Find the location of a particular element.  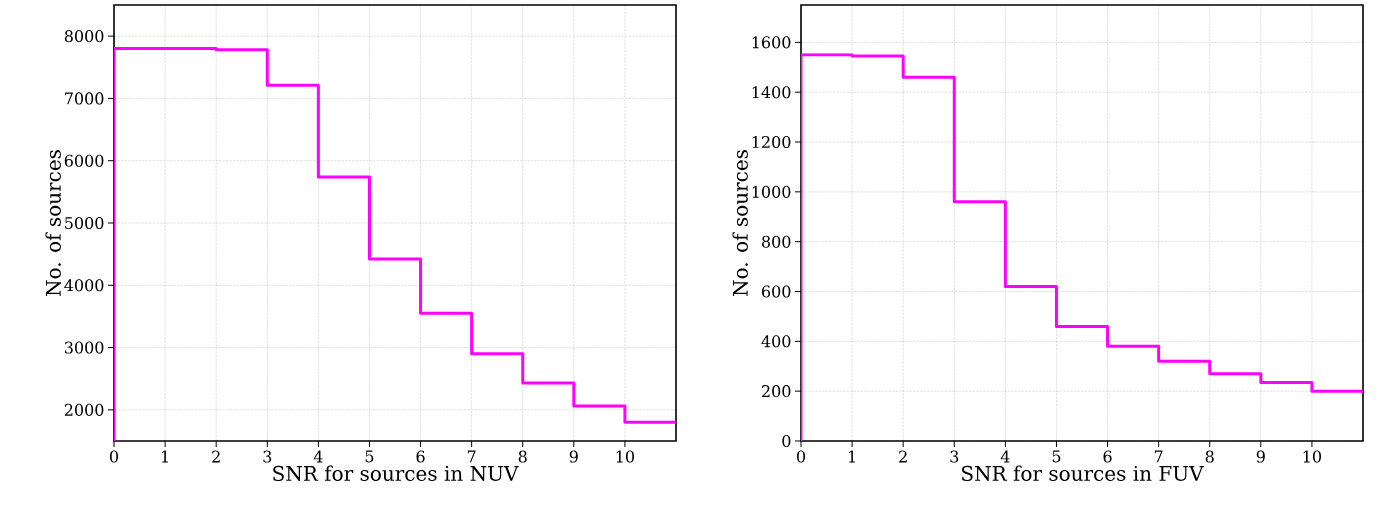

y-tick-label: 0 is located at coordinates (786, 441).